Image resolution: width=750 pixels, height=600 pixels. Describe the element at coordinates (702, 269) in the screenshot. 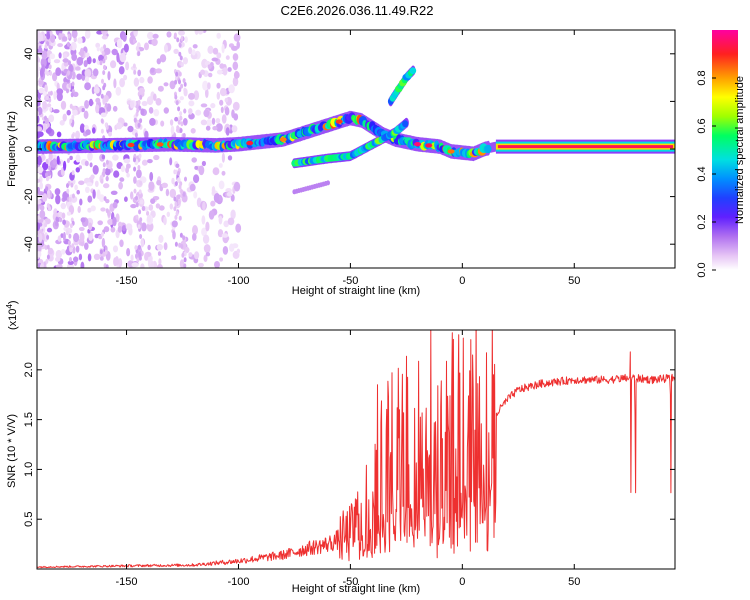

I see `colorbar-tick-label: 0.0` at that location.